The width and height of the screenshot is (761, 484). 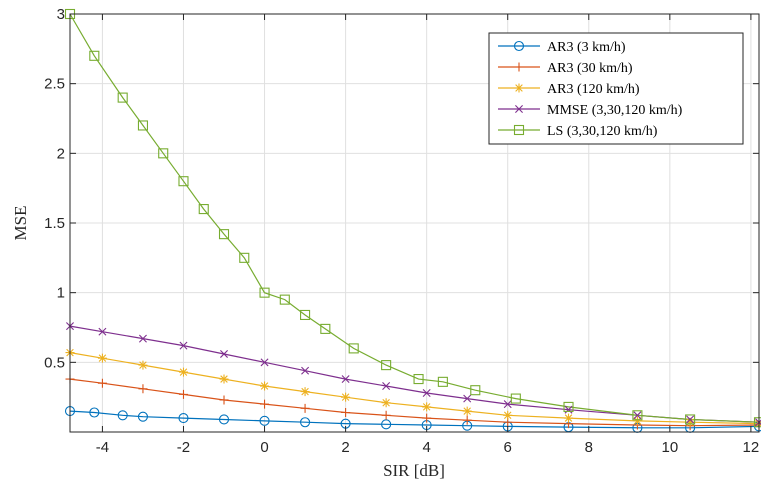 What do you see at coordinates (345, 447) in the screenshot?
I see `x-tick-label: 2` at bounding box center [345, 447].